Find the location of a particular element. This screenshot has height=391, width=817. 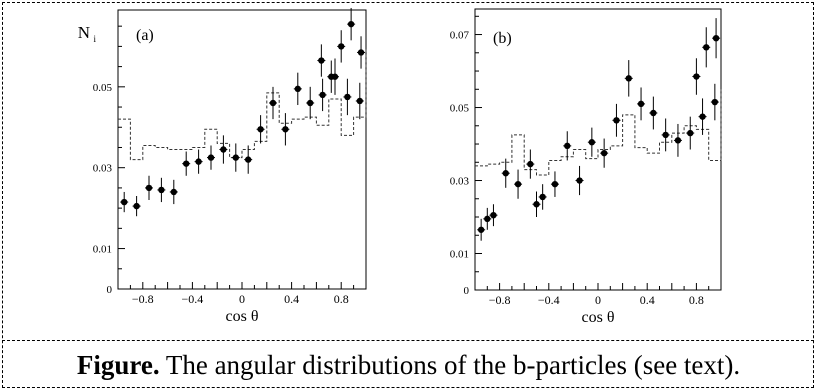

caption-divider is located at coordinates (408, 340).